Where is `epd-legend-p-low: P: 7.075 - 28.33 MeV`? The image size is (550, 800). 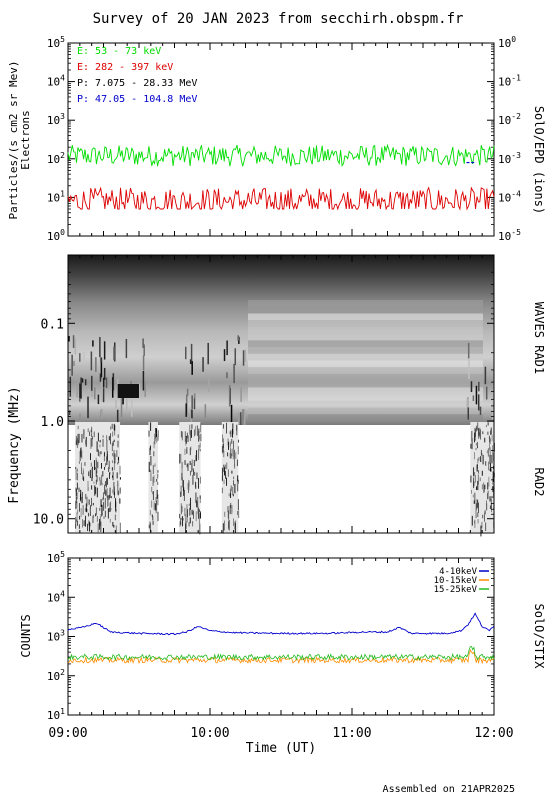
epd-legend-p-low: P: 7.075 - 28.33 MeV is located at coordinates (137, 83).